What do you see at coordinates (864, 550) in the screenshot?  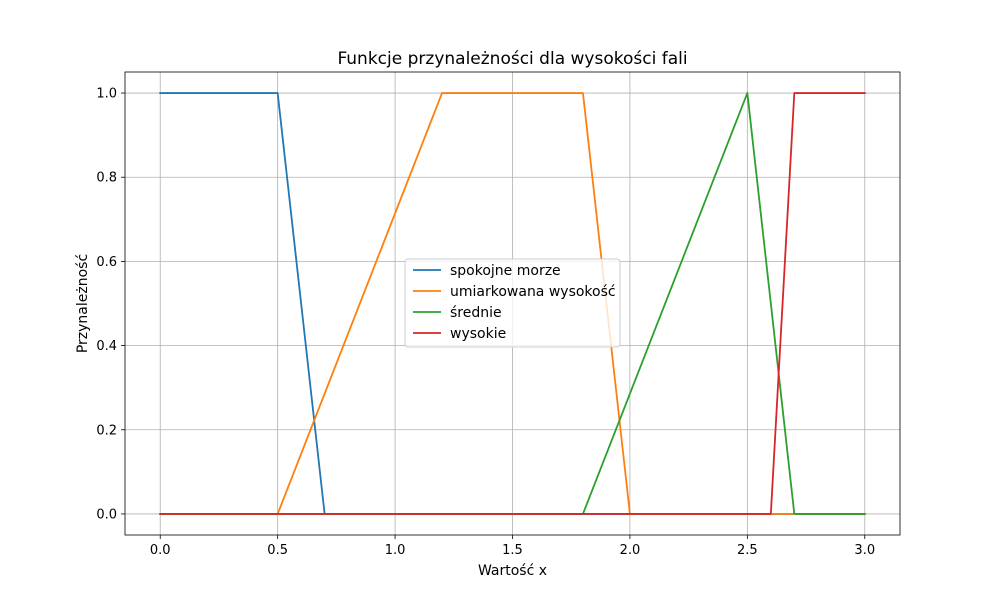 I see `x-tick-label: 3.0` at bounding box center [864, 550].